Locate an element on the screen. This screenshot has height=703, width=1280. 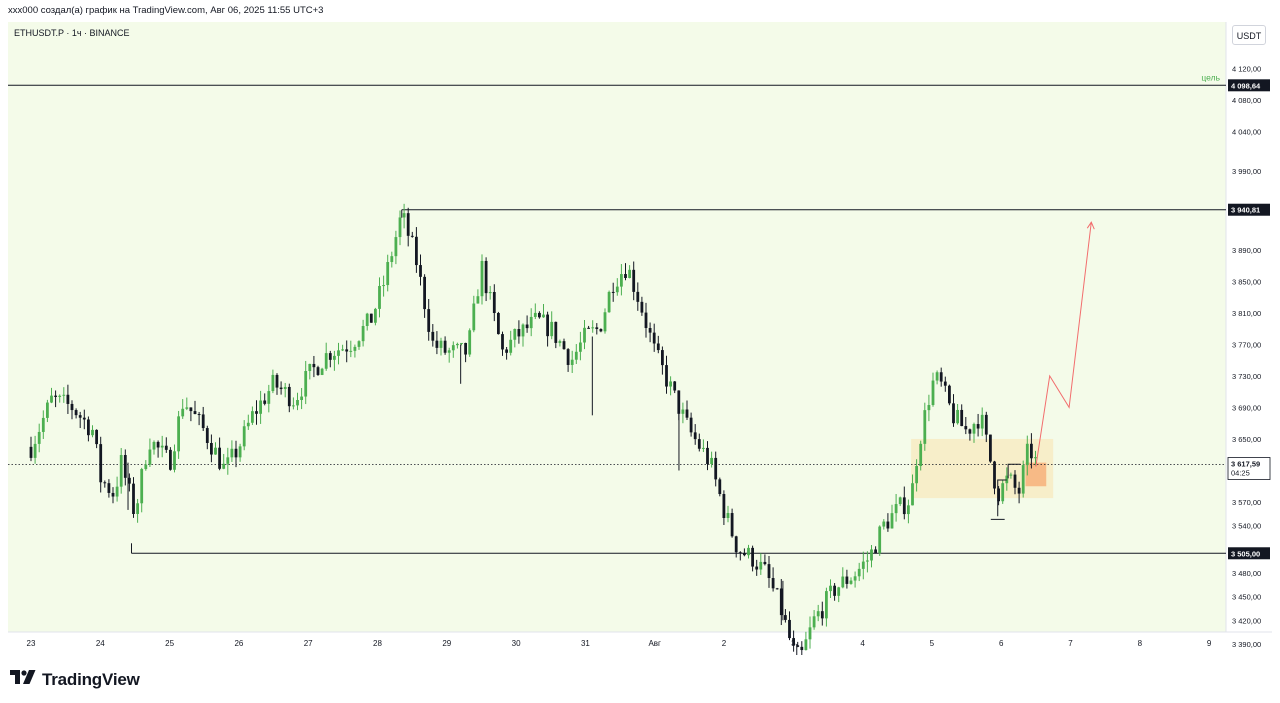
price-axis is located at coordinates (1249, 327).